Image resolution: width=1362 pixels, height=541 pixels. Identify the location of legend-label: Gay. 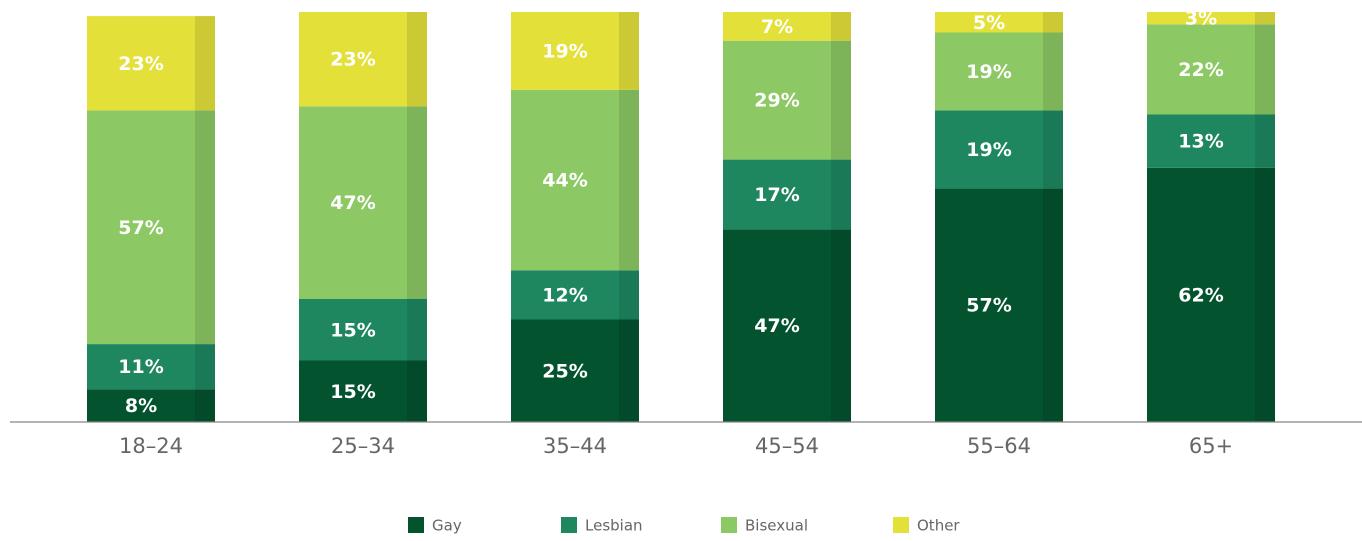
(447, 526).